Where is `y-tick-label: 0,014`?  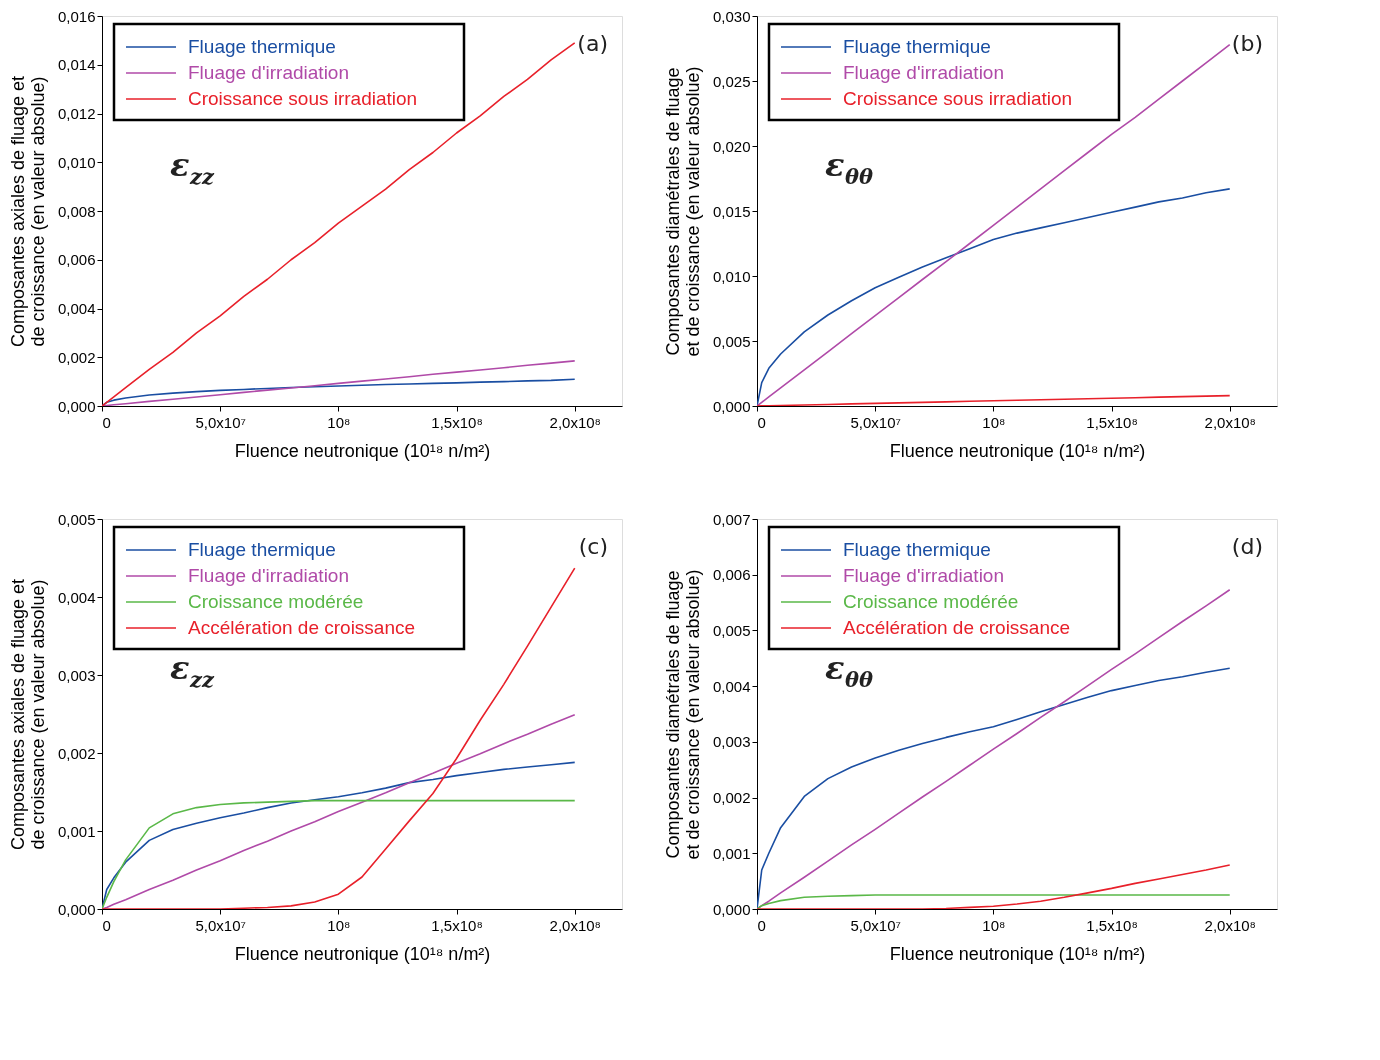
y-tick-label: 0,014 is located at coordinates (76, 65).